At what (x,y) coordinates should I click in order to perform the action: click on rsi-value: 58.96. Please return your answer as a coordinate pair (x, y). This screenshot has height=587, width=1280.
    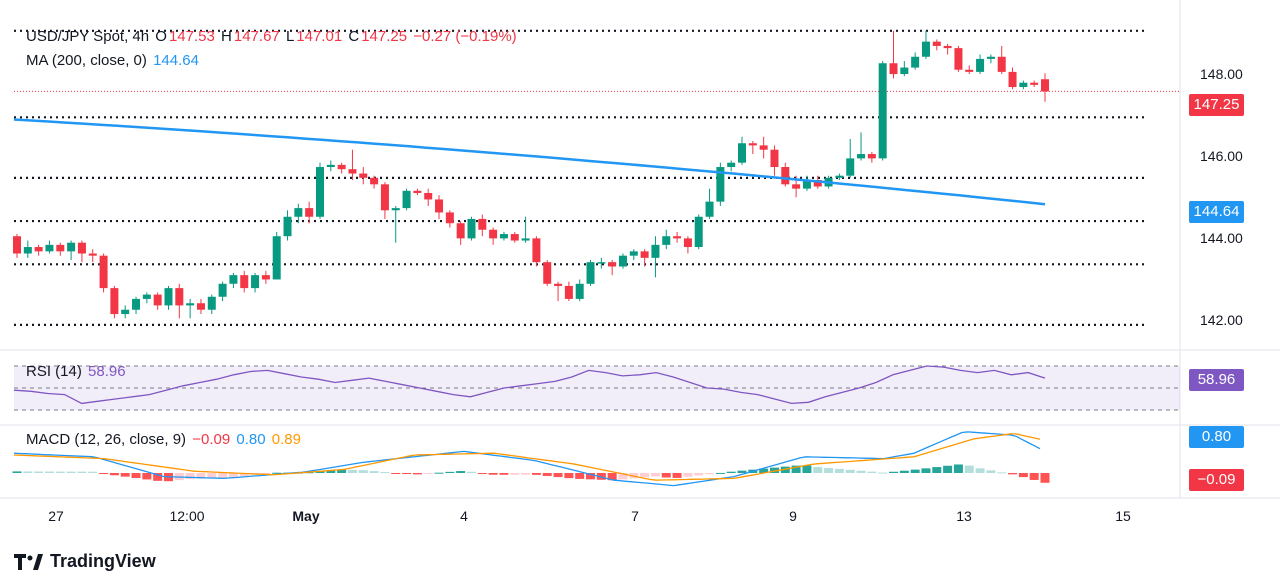
    Looking at the image, I should click on (107, 371).